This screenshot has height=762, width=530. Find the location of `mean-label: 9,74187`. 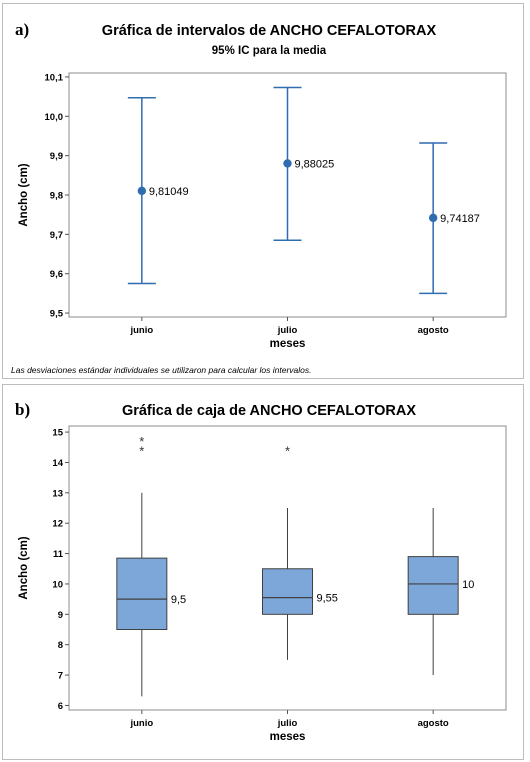

mean-label: 9,74187 is located at coordinates (460, 219).